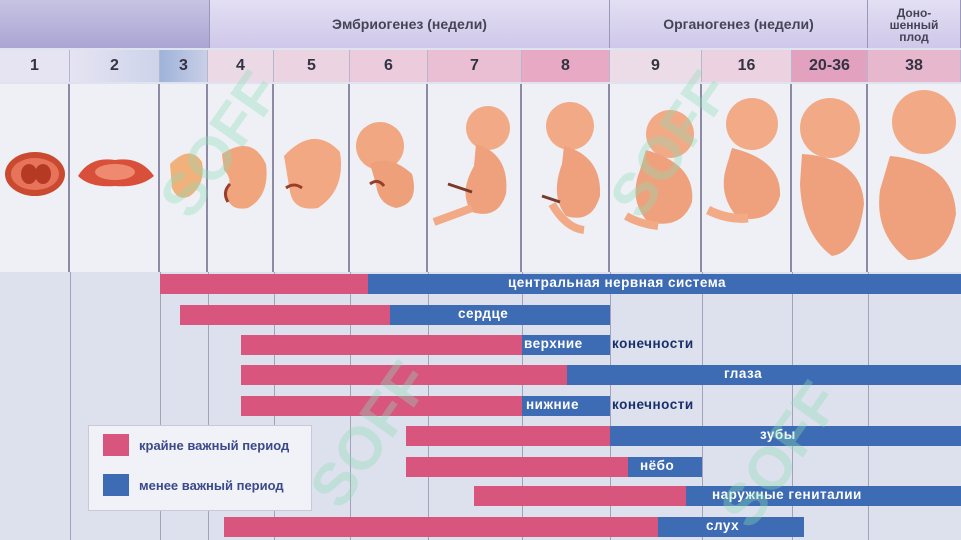 Image resolution: width=961 pixels, height=540 pixels. Describe the element at coordinates (404, 375) in the screenshot. I see `bar-eyes-critical` at that location.